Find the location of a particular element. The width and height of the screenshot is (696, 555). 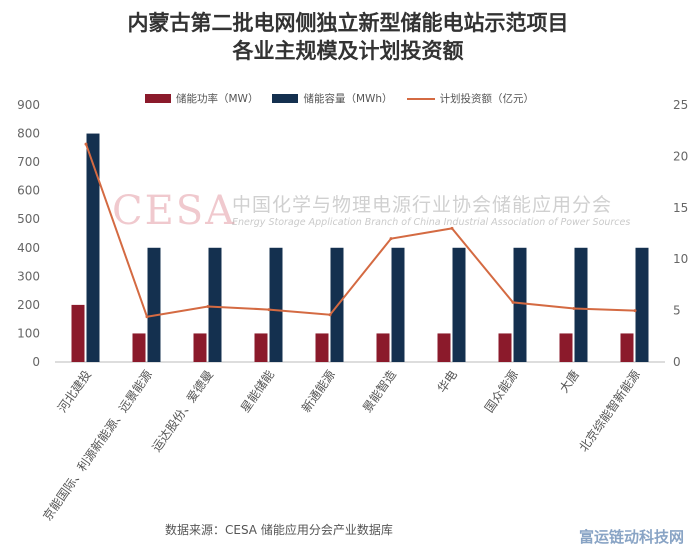

y-right-tick-label: 10 is located at coordinates (680, 259).